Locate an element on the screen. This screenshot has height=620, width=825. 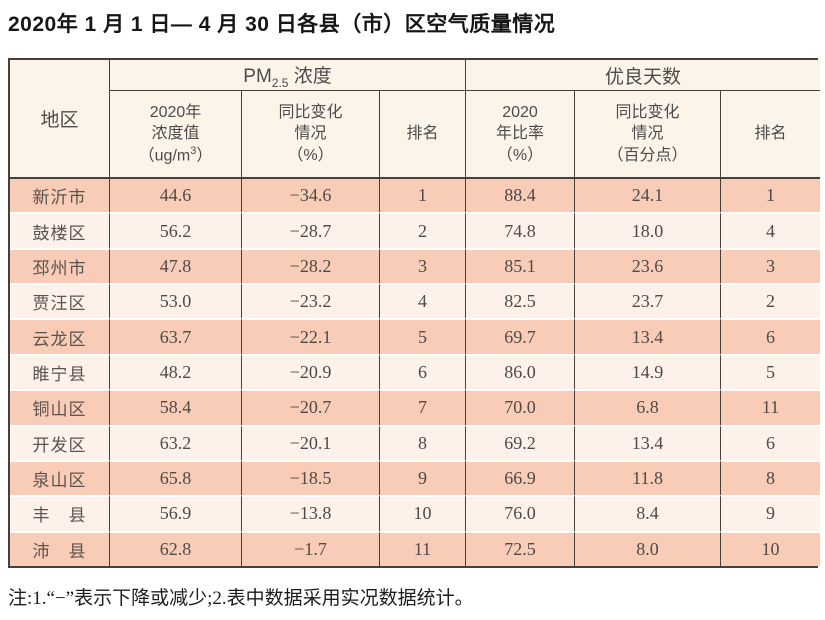
pm-rank-cell: 9 is located at coordinates (422, 477).